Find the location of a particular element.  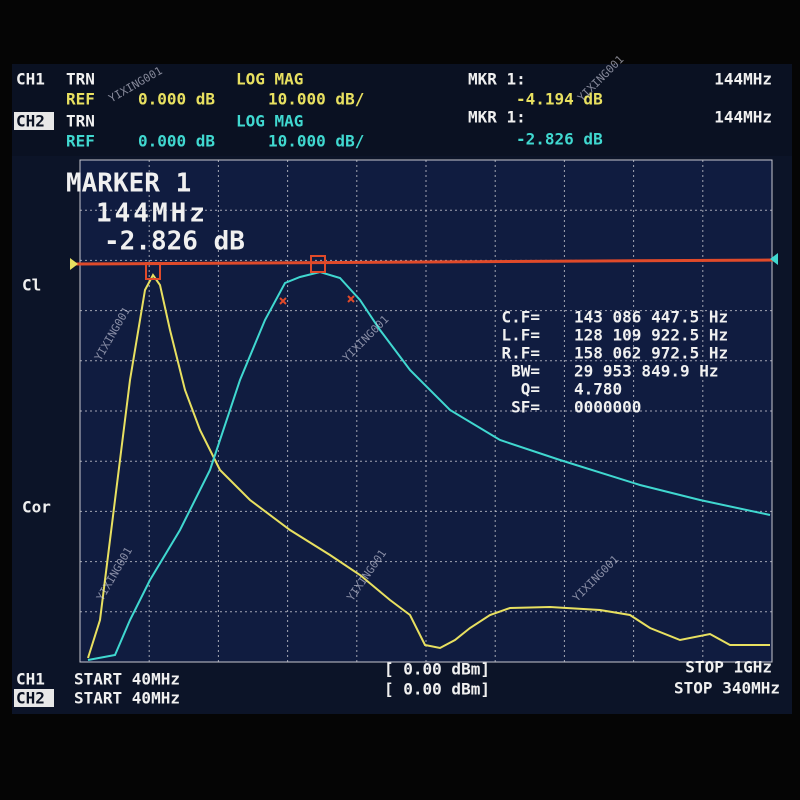

measure-value: 128 109 922.5 Hz is located at coordinates (651, 335).